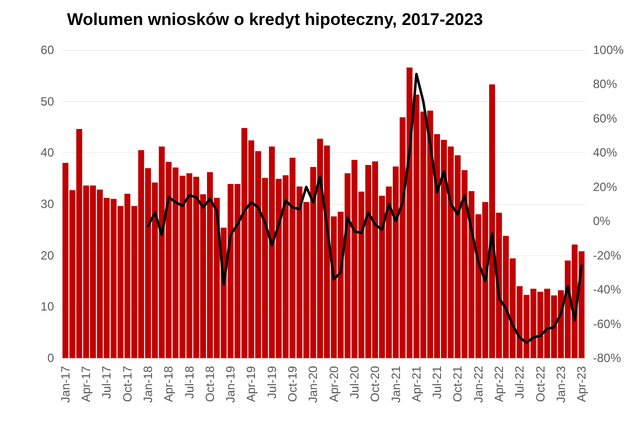  What do you see at coordinates (107, 382) in the screenshot?
I see `x-tick-label: Jul-17` at bounding box center [107, 382].